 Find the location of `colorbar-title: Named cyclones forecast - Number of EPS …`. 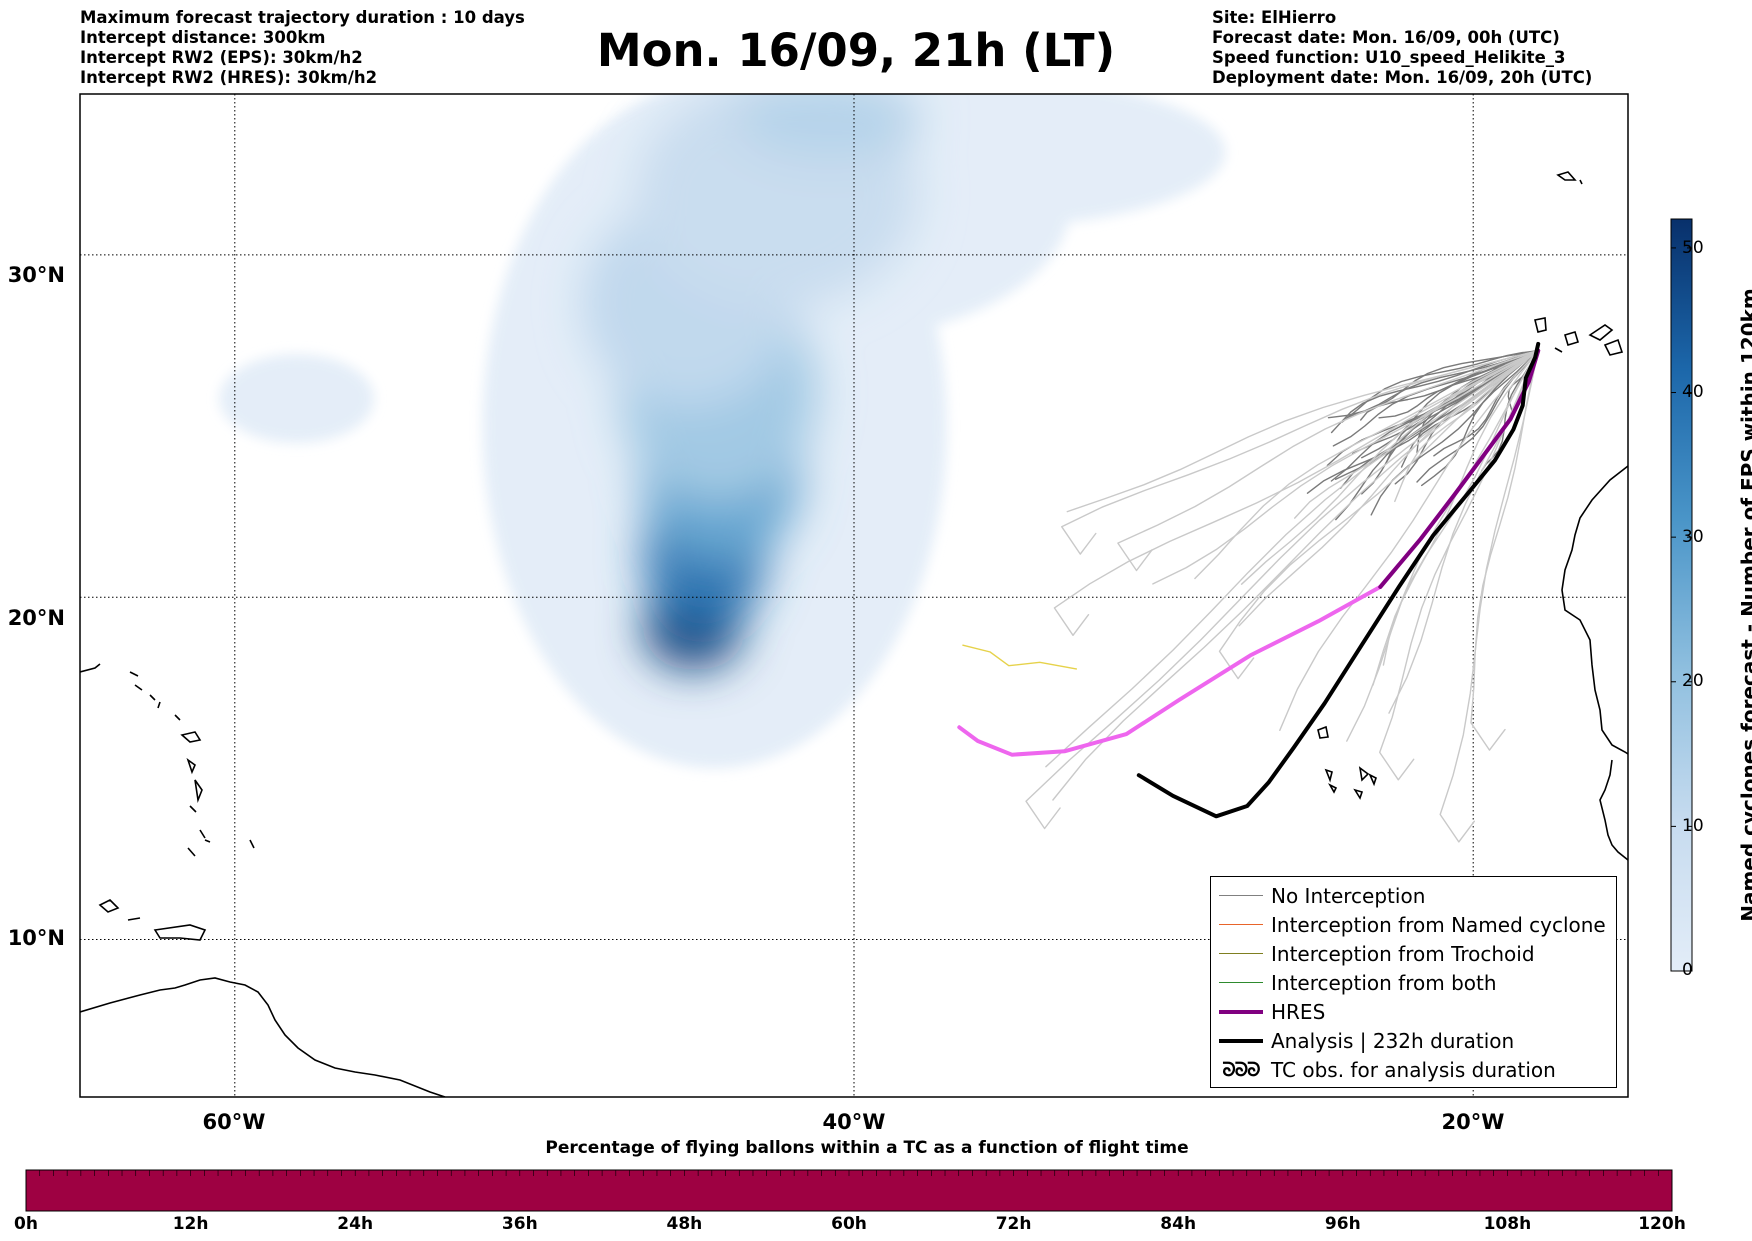

colorbar-title: Named cyclones forecast - Number of EPS … is located at coordinates (1744, 605).